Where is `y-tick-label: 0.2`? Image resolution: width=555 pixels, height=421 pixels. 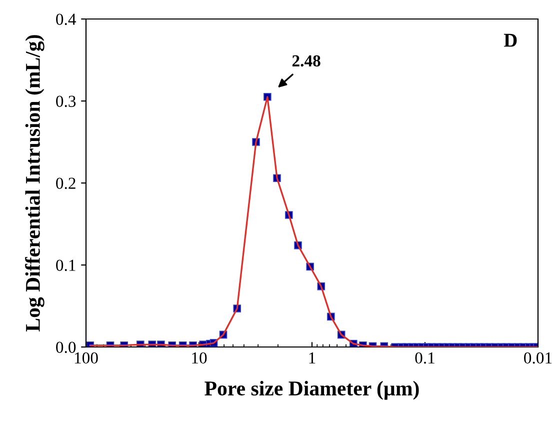
y-tick-label: 0.2 is located at coordinates (66, 184).